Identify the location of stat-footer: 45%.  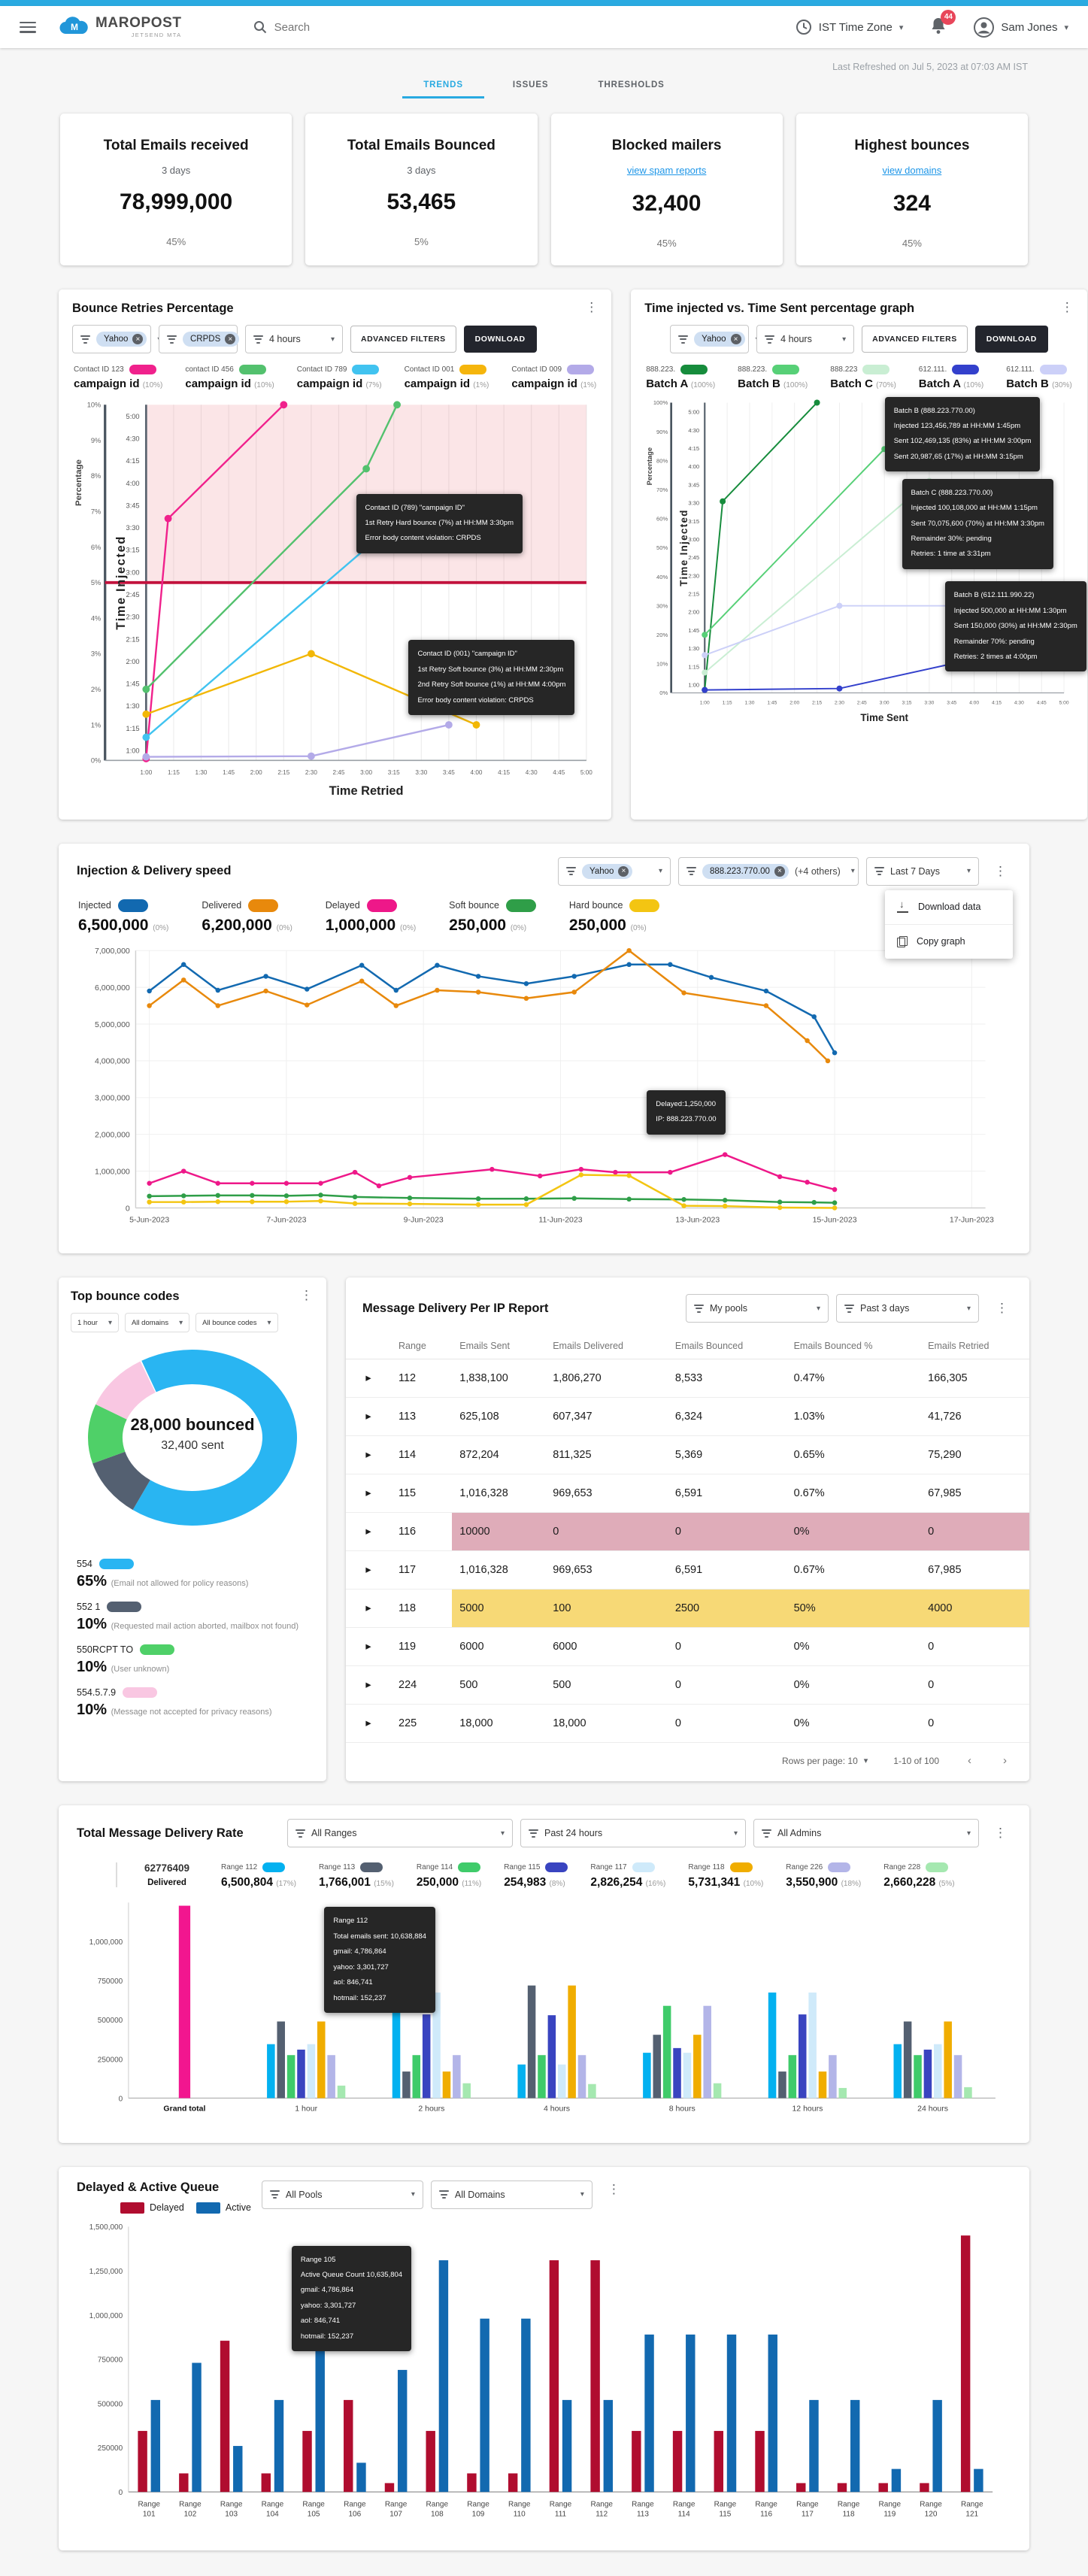
(912, 243).